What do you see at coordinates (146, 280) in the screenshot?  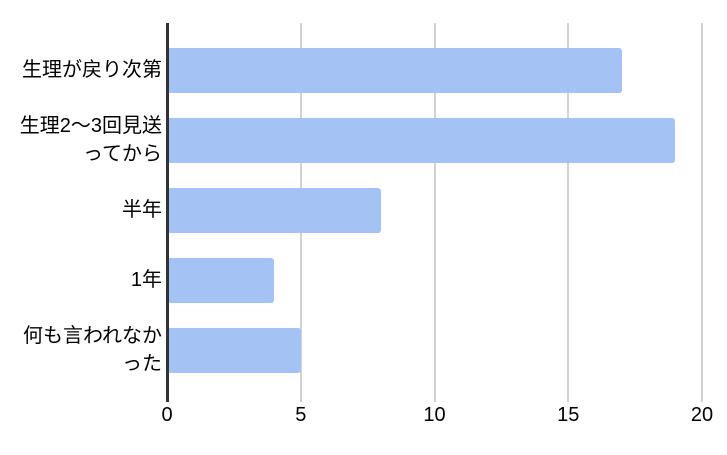 I see `category-label: 1年` at bounding box center [146, 280].